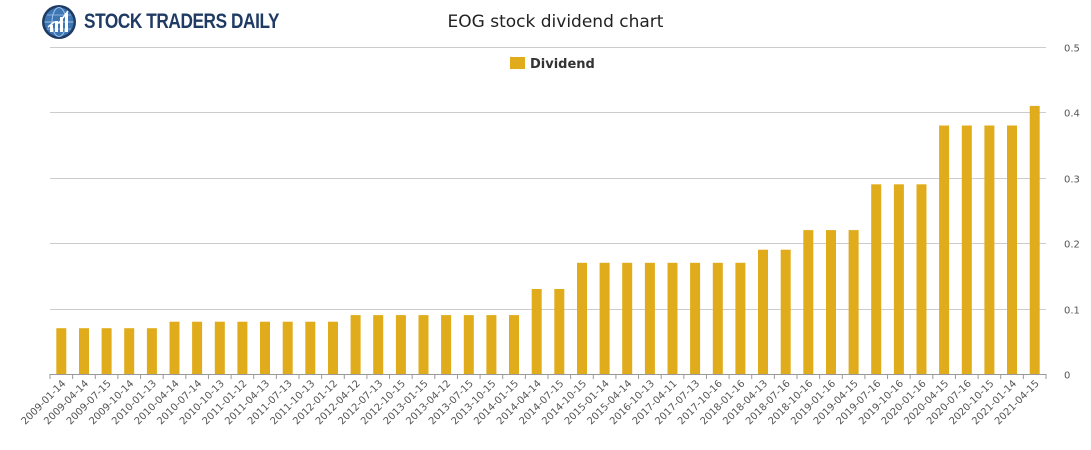 The image size is (1091, 450). What do you see at coordinates (1072, 49) in the screenshot?
I see `y-tick-label: 0.5` at bounding box center [1072, 49].